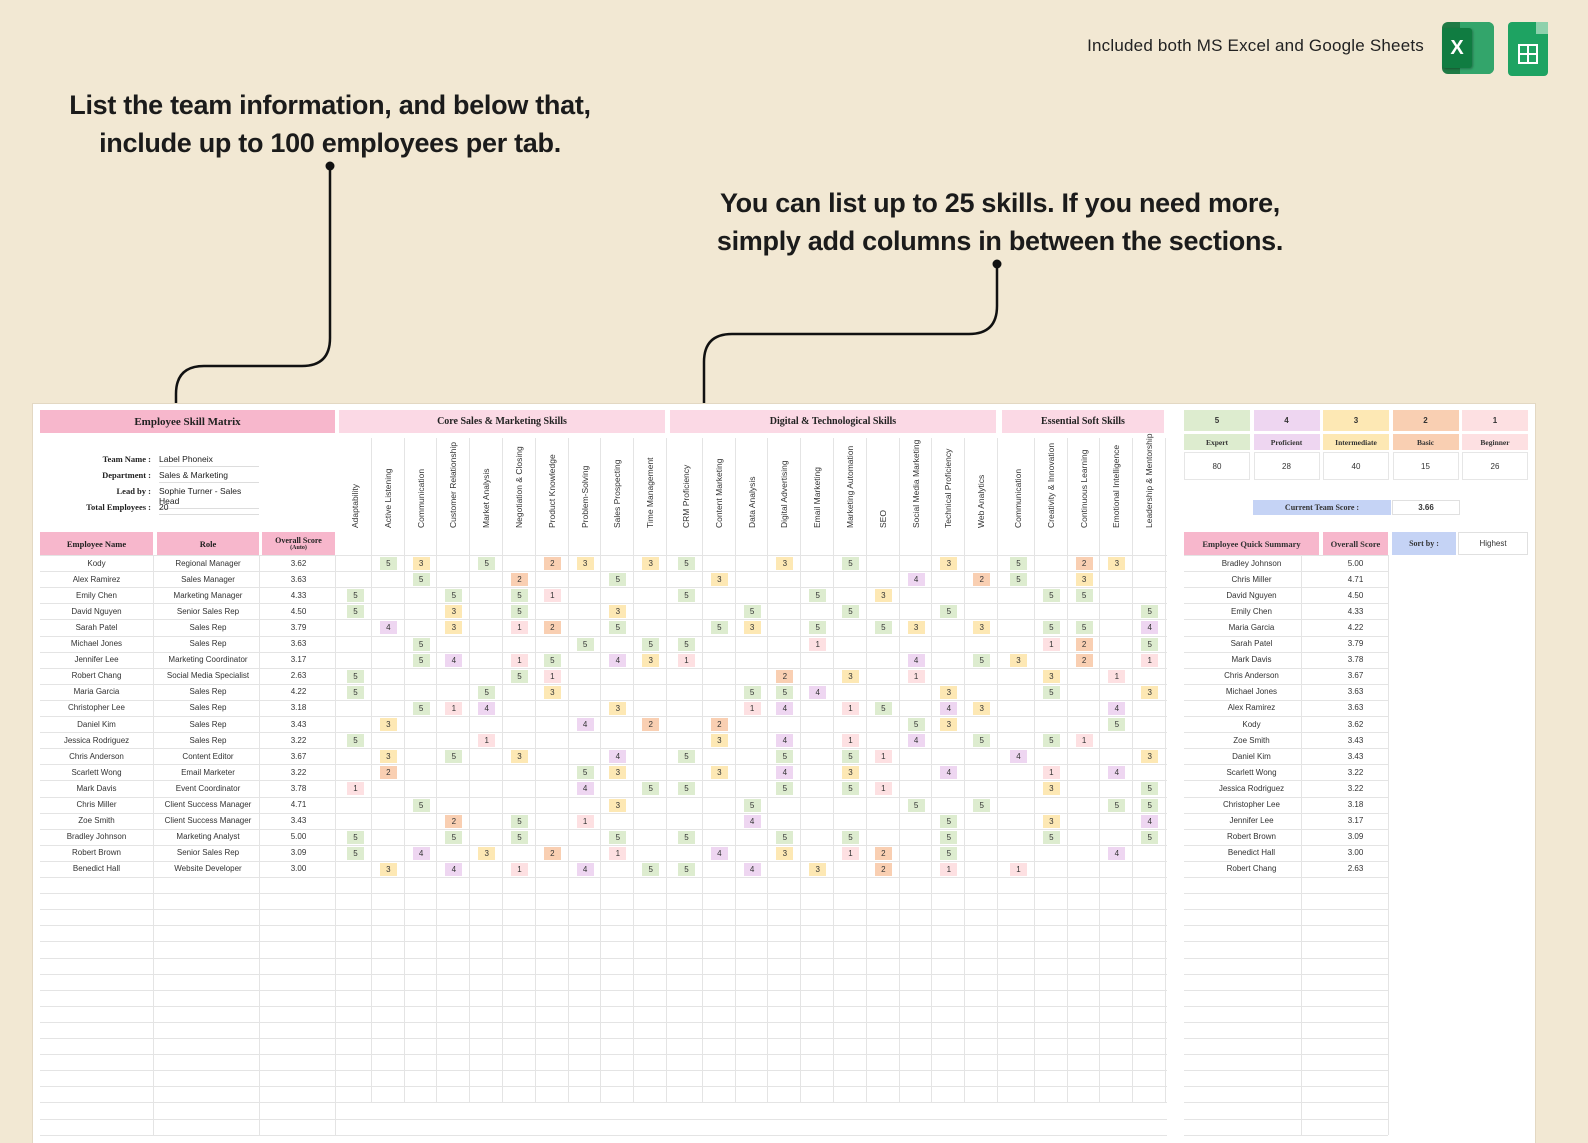 Image resolution: width=1588 pixels, height=1143 pixels. What do you see at coordinates (96, 821) in the screenshot?
I see `employee-name: Zoe Smith` at bounding box center [96, 821].